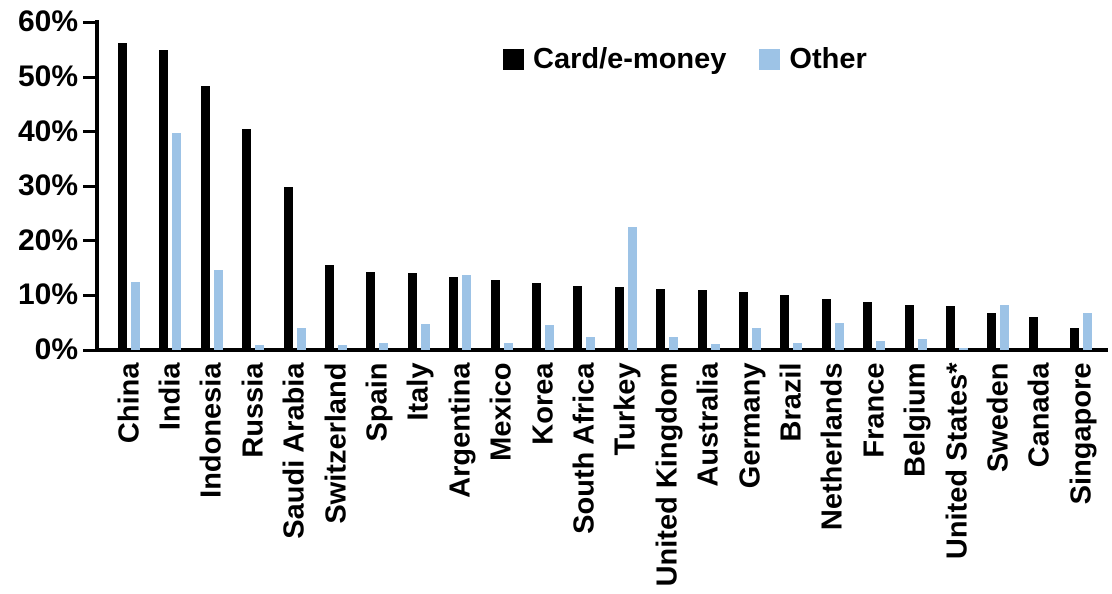 This screenshot has height=594, width=1112. I want to click on x-axis-label-sweden: Sweden, so click(998, 417).